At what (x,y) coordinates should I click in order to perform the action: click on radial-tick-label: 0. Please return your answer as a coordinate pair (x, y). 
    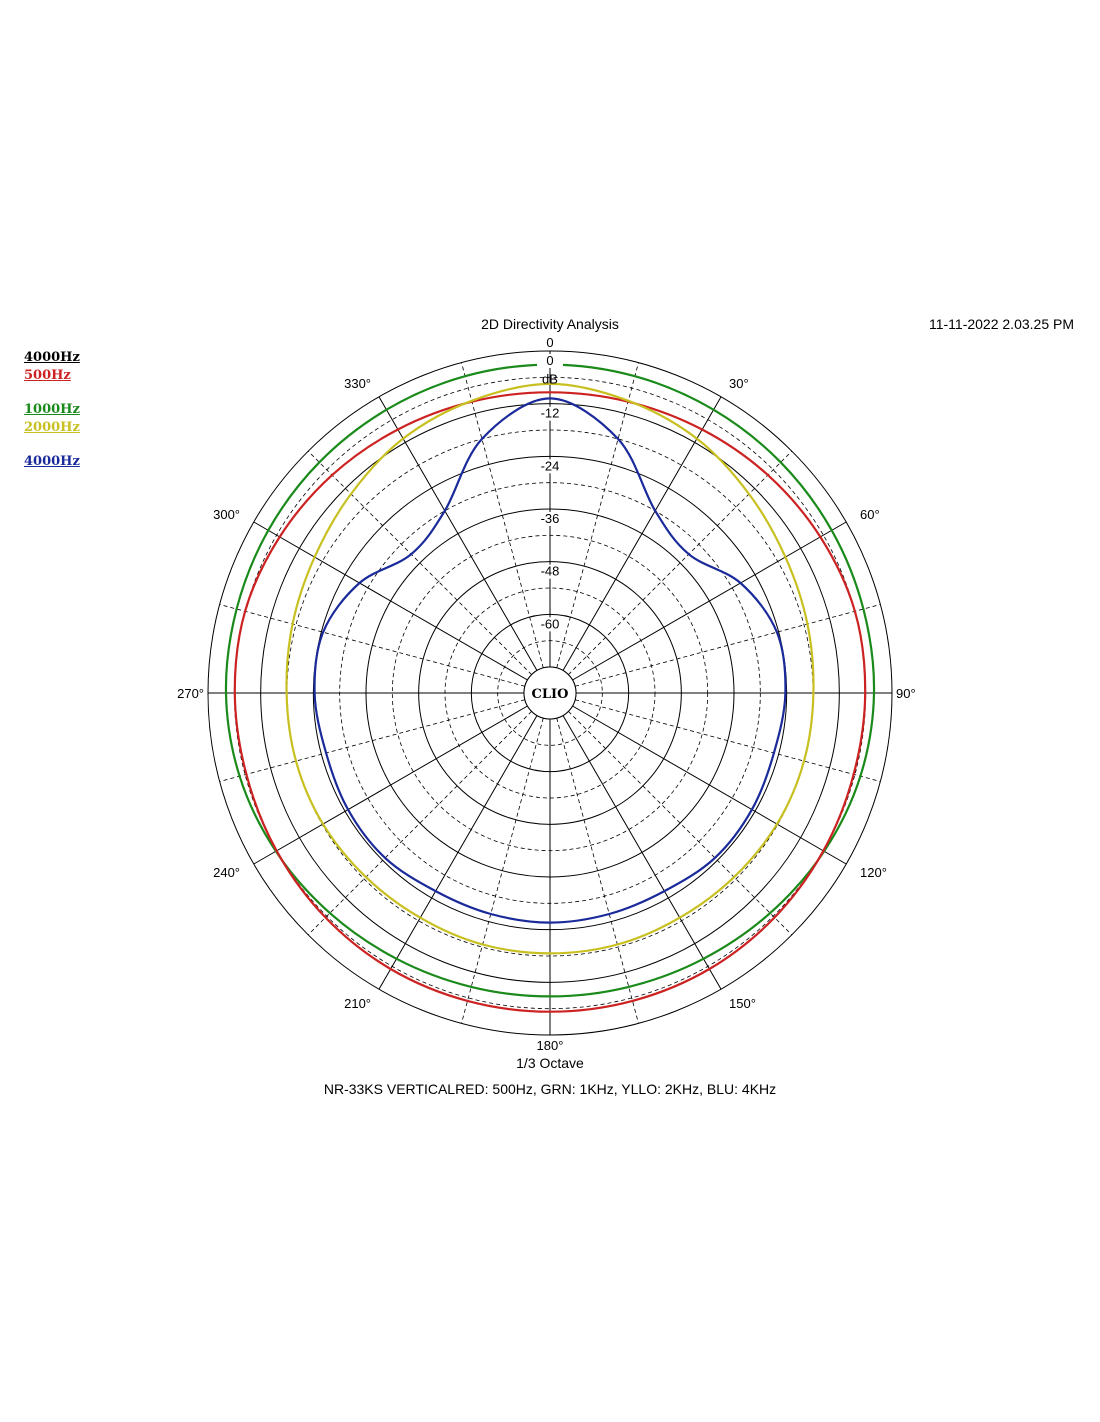
    Looking at the image, I should click on (549, 360).